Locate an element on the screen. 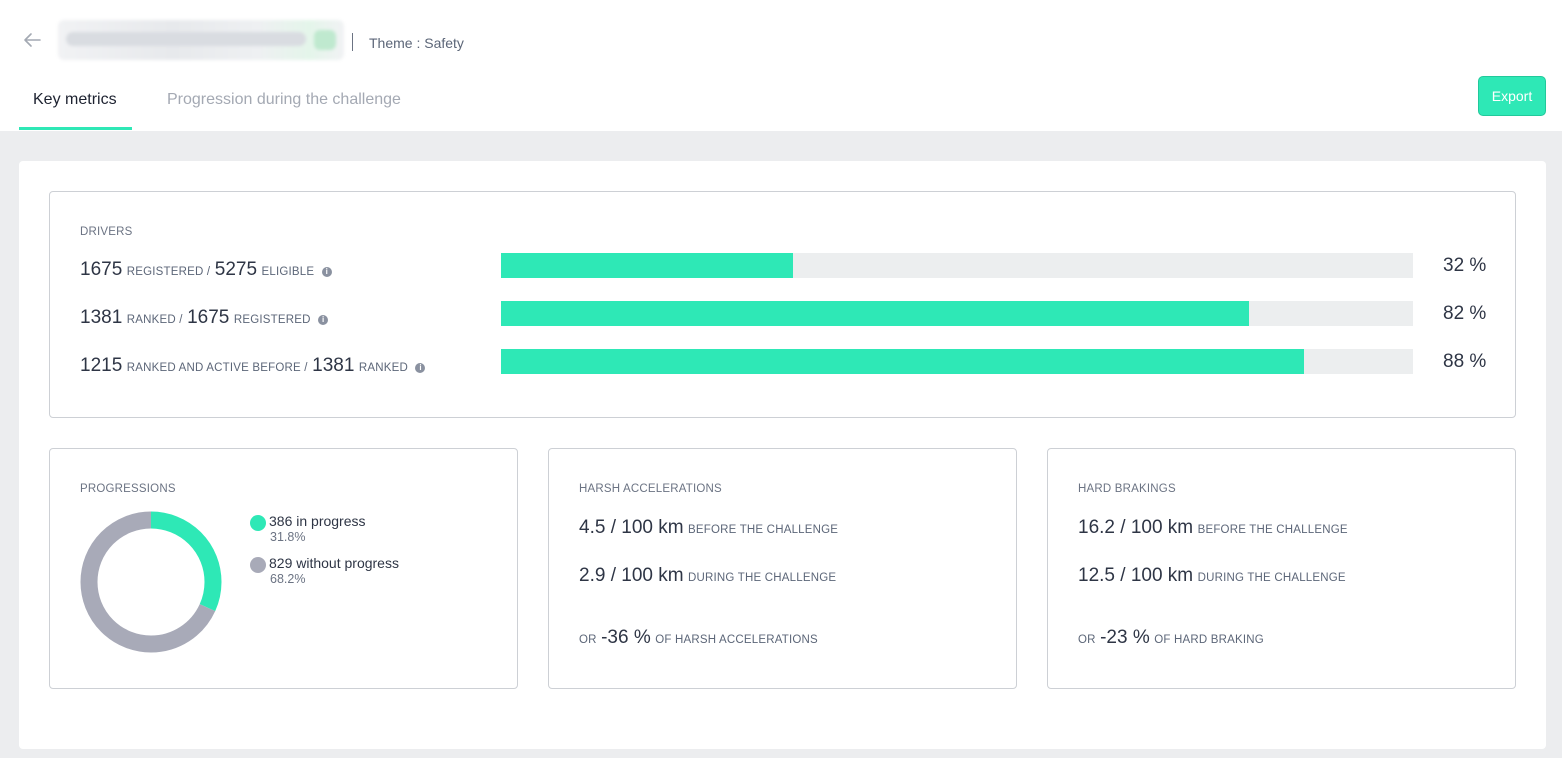 The height and width of the screenshot is (758, 1562). metric-text: OF HARSH ACCELERATIONS is located at coordinates (736, 640).